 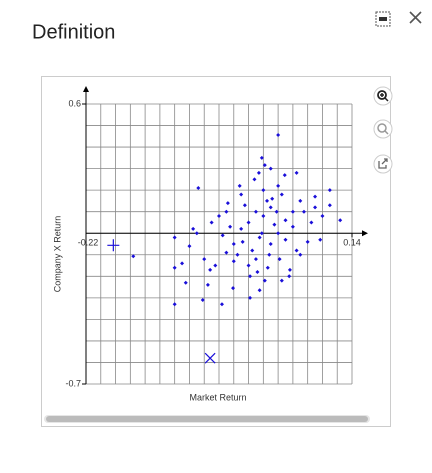 I want to click on y-axis-label: Company X Return, so click(x=57, y=254).